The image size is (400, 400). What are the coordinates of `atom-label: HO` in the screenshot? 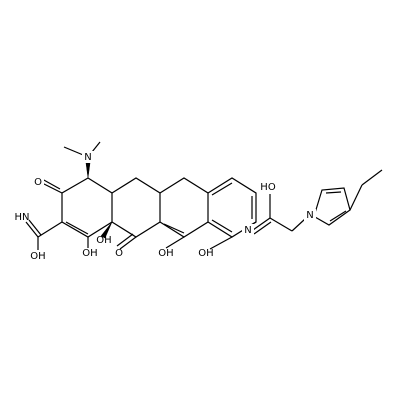 It's located at (268, 187).